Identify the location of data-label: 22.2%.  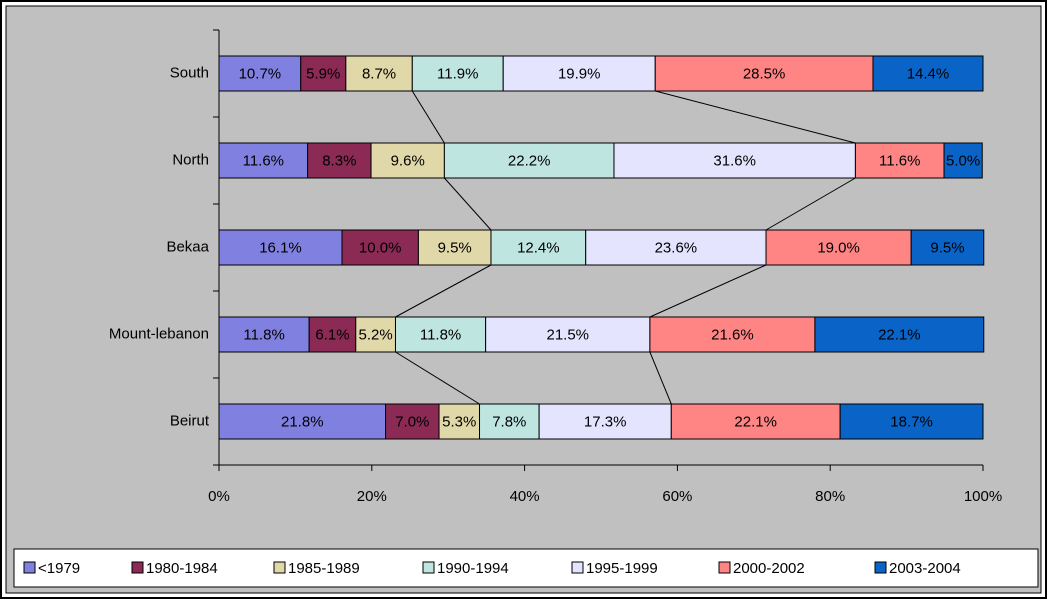
(529, 160).